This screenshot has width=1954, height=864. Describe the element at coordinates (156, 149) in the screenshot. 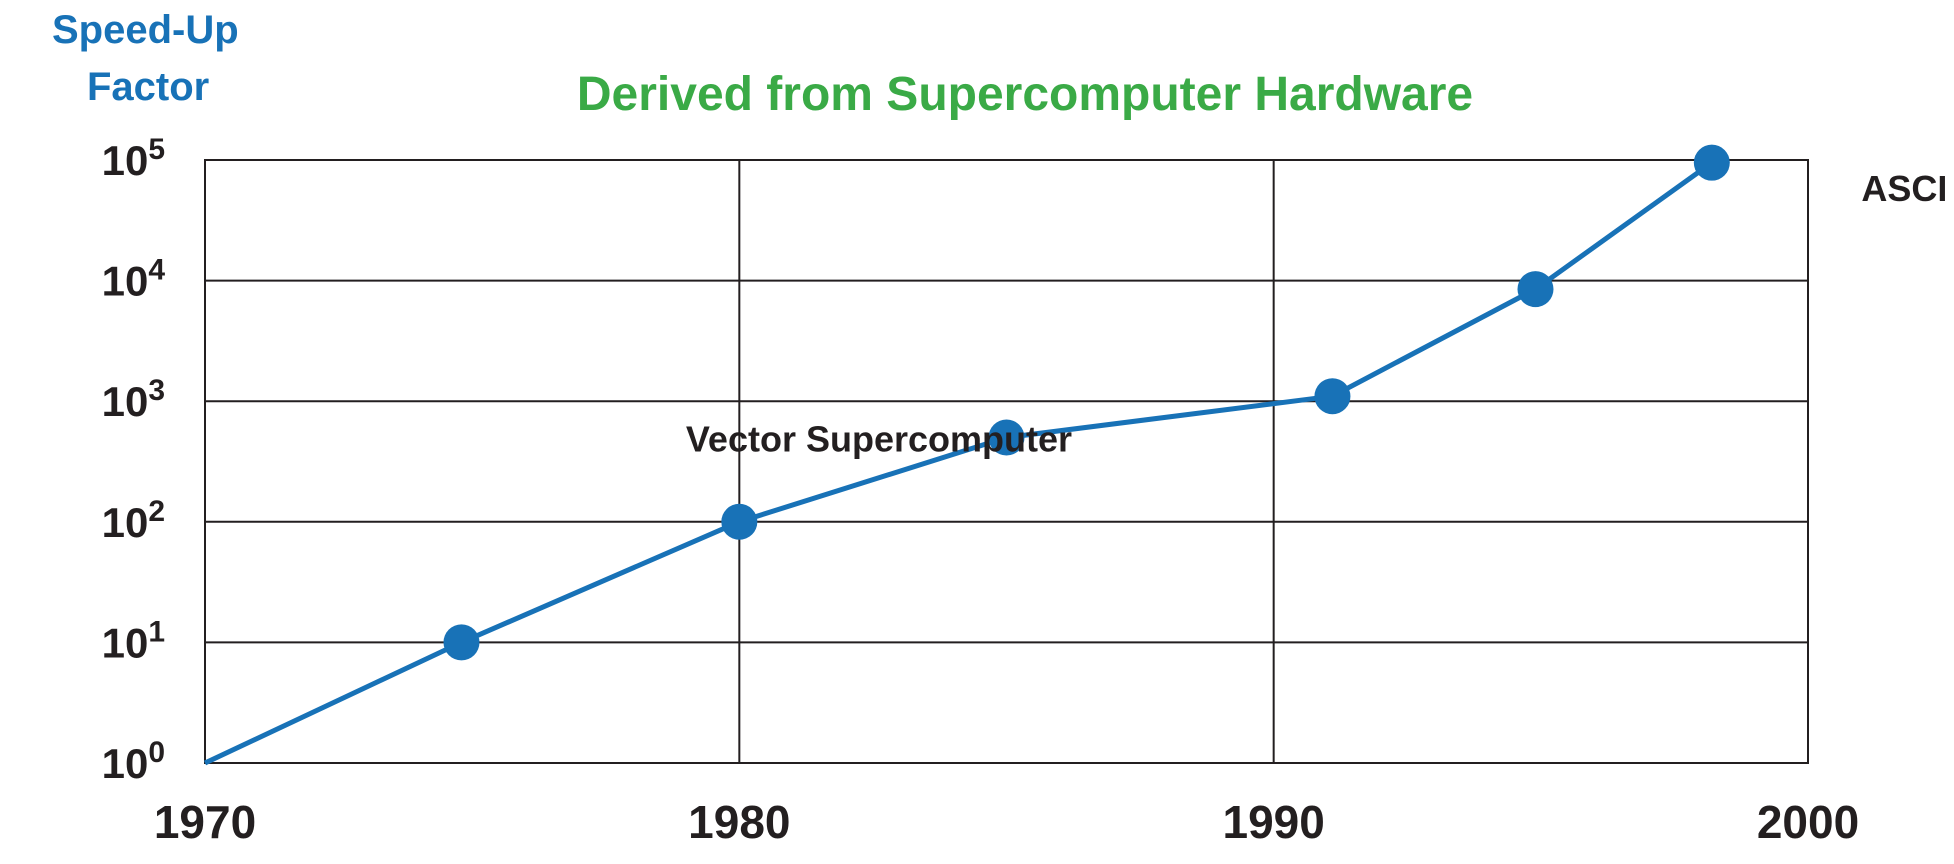

I see `y-tick-exponent: 5` at that location.